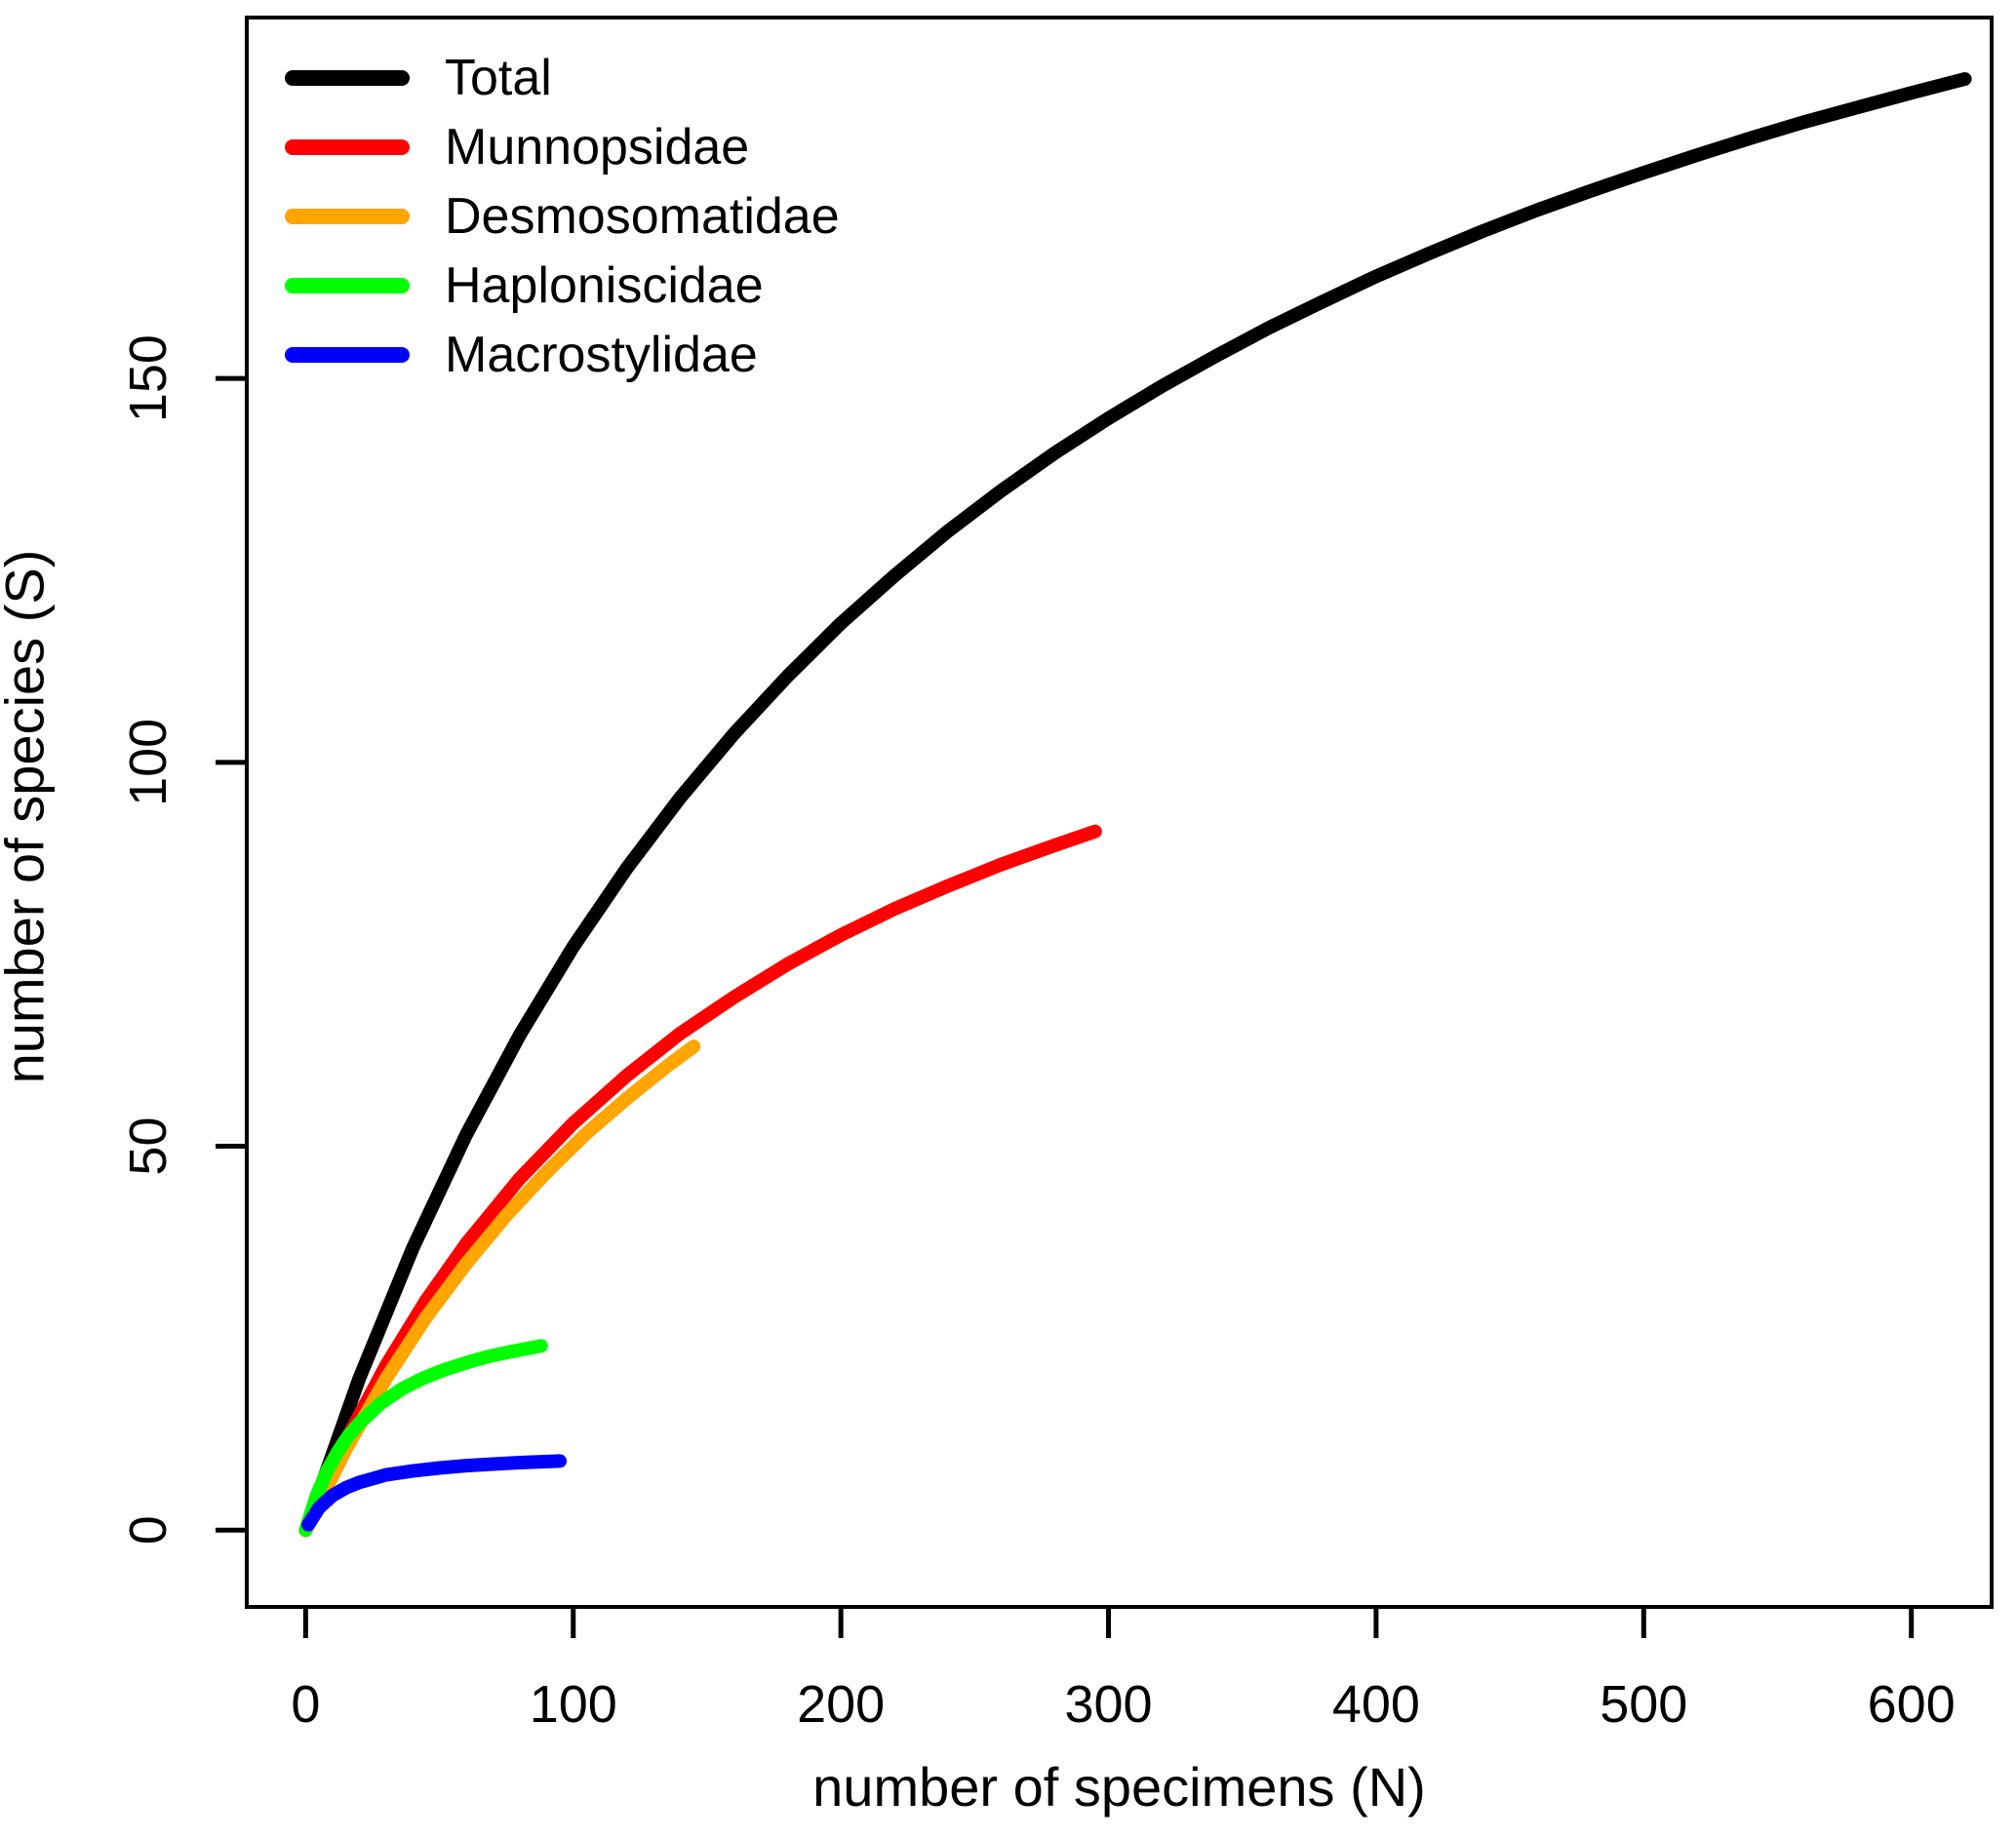 The image size is (2016, 1838). I want to click on y-tick-label: 100, so click(149, 762).